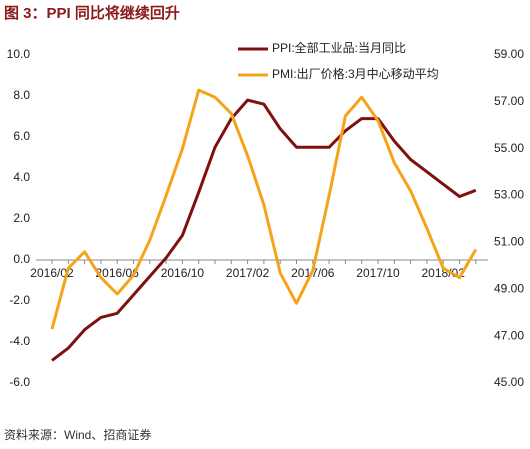  Describe the element at coordinates (19, 54) in the screenshot. I see `y-tick-label: 10.0` at that location.